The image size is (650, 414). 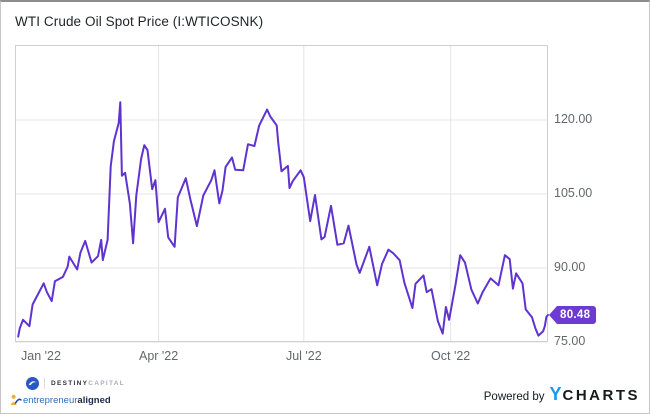 I want to click on logo-divider, so click(x=44, y=383).